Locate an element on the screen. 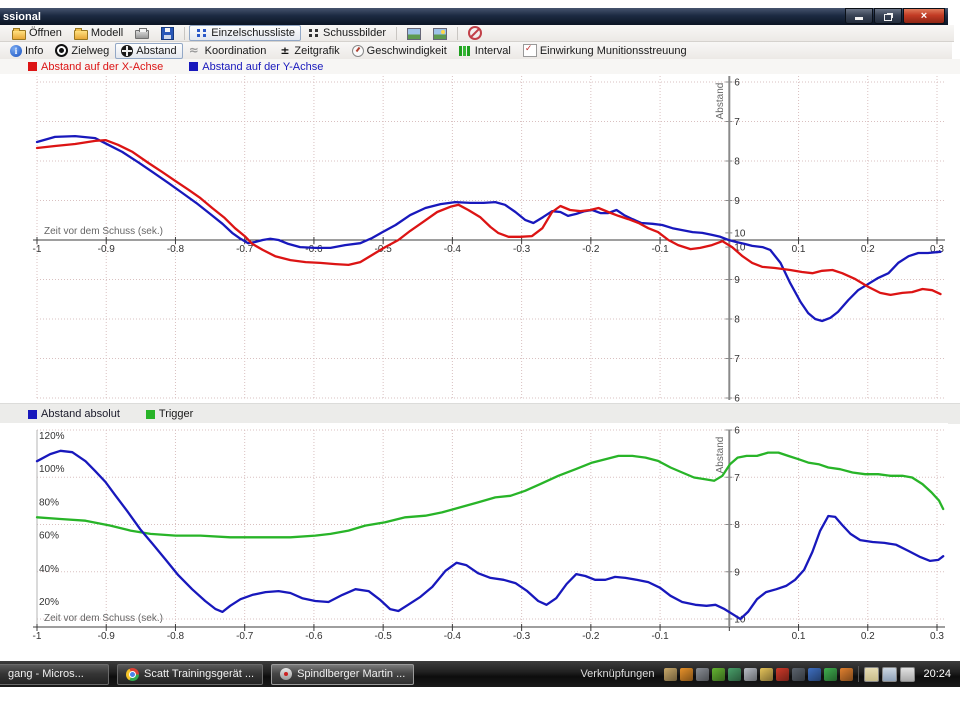 The image size is (960, 720). copy-image-button is located at coordinates (440, 33).